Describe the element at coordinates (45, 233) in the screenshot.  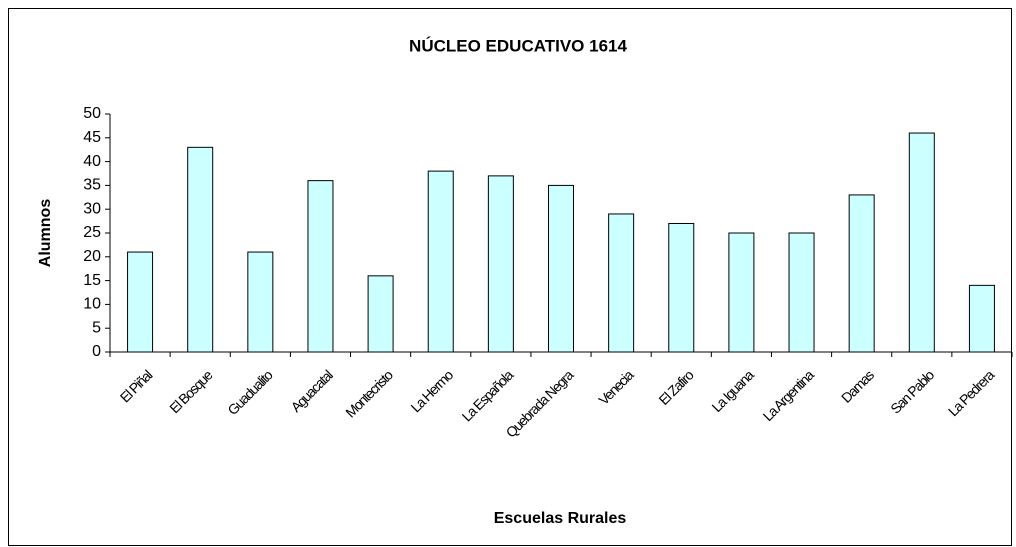
I see `y-axis-title: Alumnos` at that location.